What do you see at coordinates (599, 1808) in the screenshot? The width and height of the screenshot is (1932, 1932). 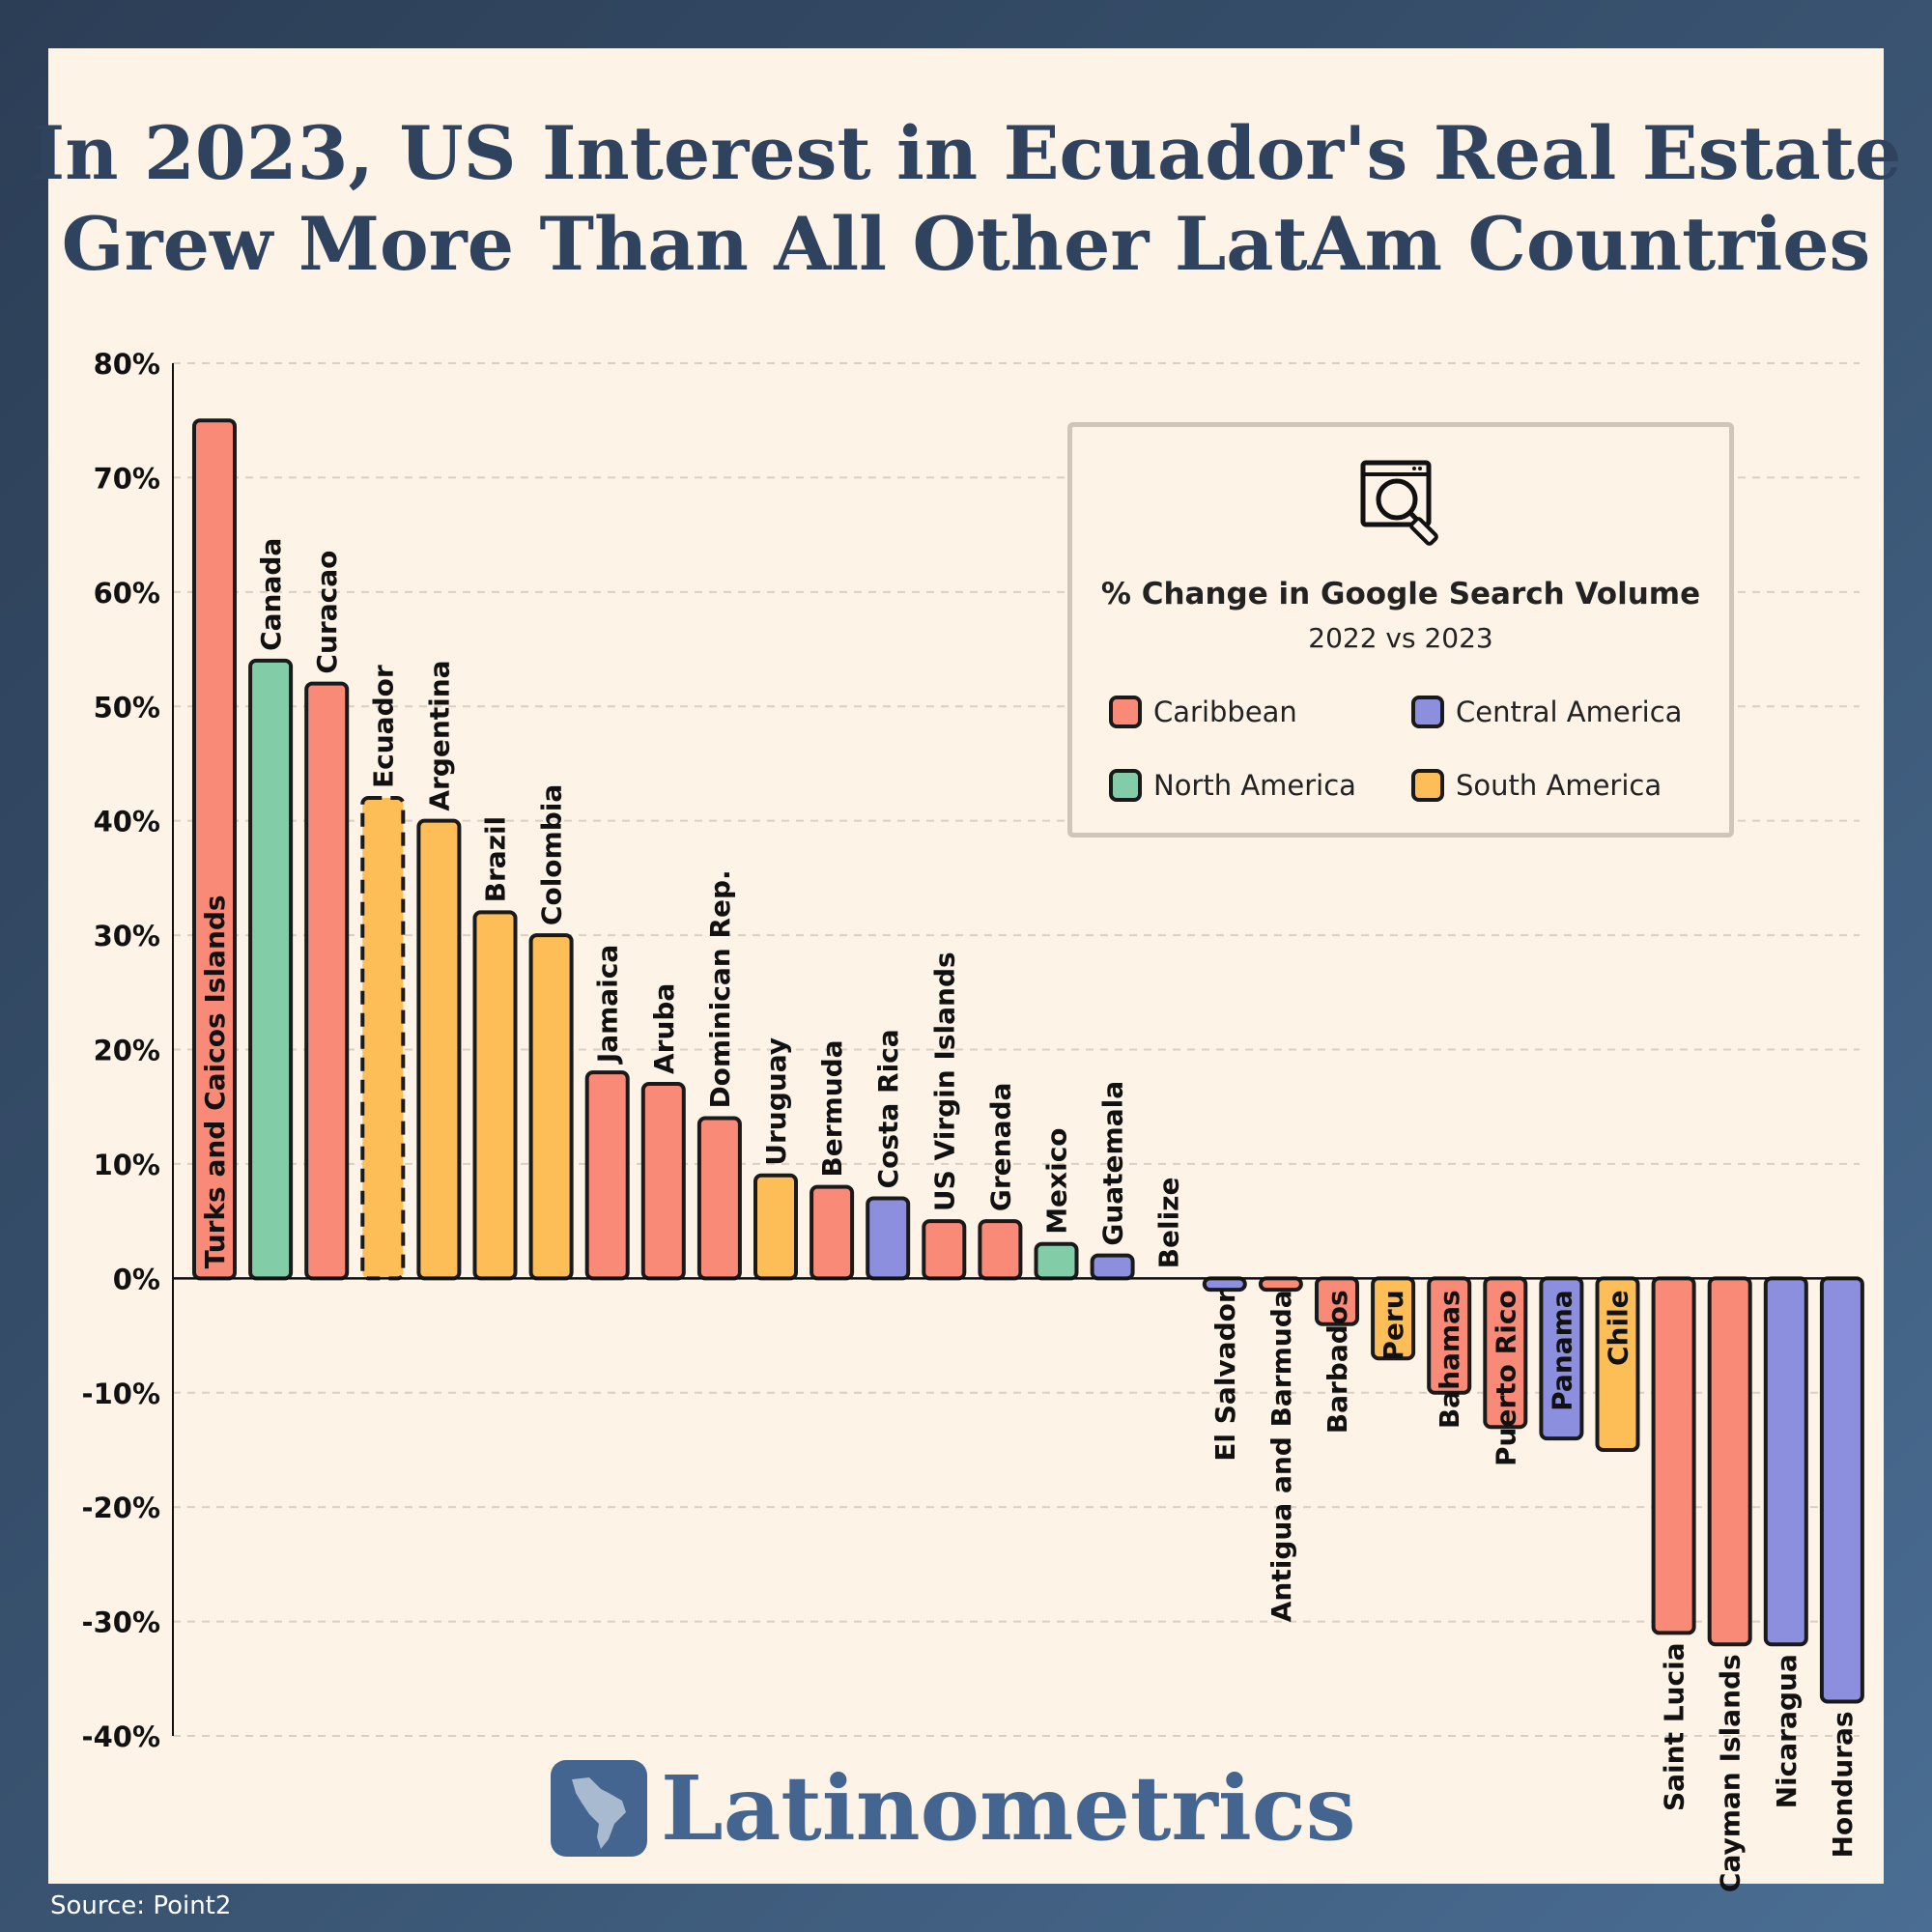 I see `latin-america-map-icon` at bounding box center [599, 1808].